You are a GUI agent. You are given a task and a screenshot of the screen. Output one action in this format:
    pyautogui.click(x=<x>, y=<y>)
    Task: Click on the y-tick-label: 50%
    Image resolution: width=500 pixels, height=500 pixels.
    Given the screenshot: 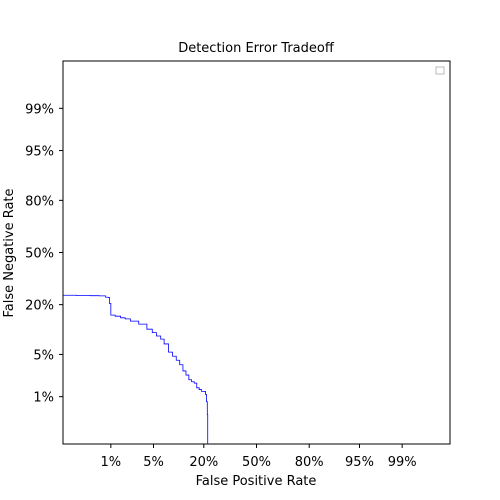 What is the action you would take?
    pyautogui.click(x=39, y=254)
    